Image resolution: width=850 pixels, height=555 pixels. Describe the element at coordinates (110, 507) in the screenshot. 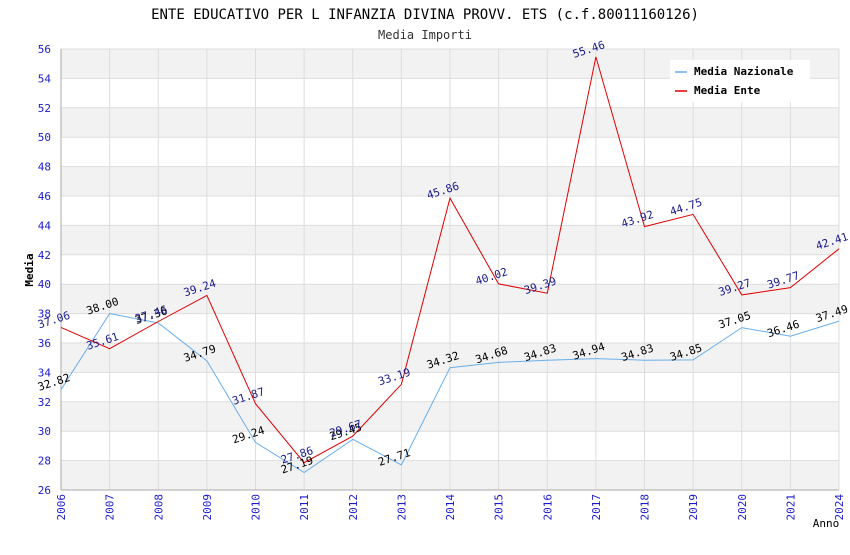

I see `x-tick-label-2007: 2007` at that location.